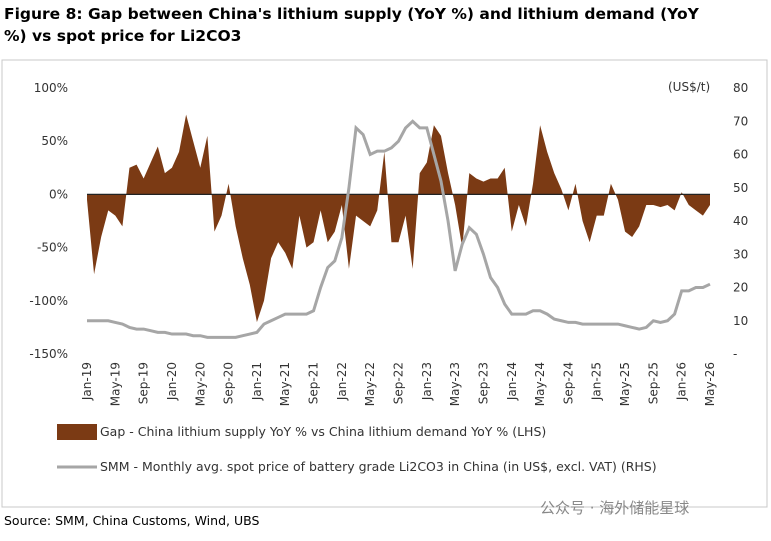 This screenshot has height=541, width=771. I want to click on x-tick-label: May-26, so click(710, 384).